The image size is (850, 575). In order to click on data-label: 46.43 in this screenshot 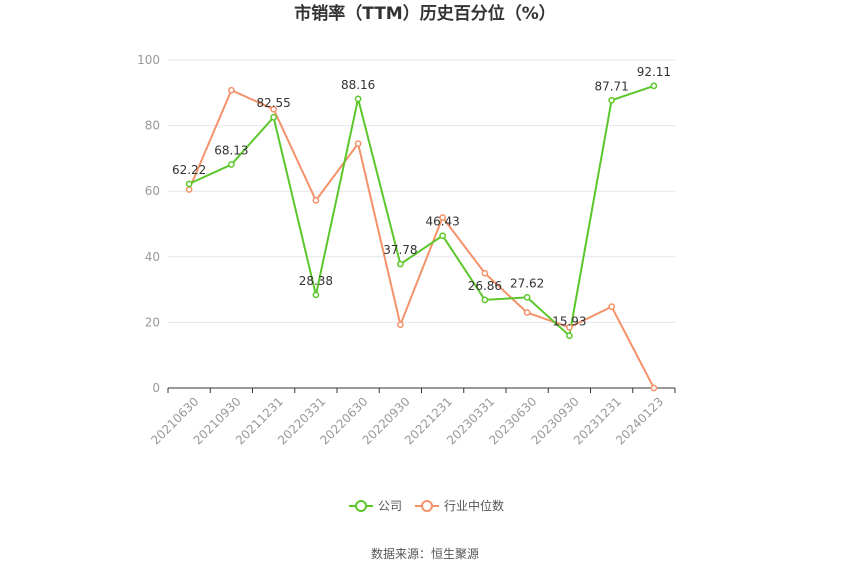, I will do `click(442, 222)`.